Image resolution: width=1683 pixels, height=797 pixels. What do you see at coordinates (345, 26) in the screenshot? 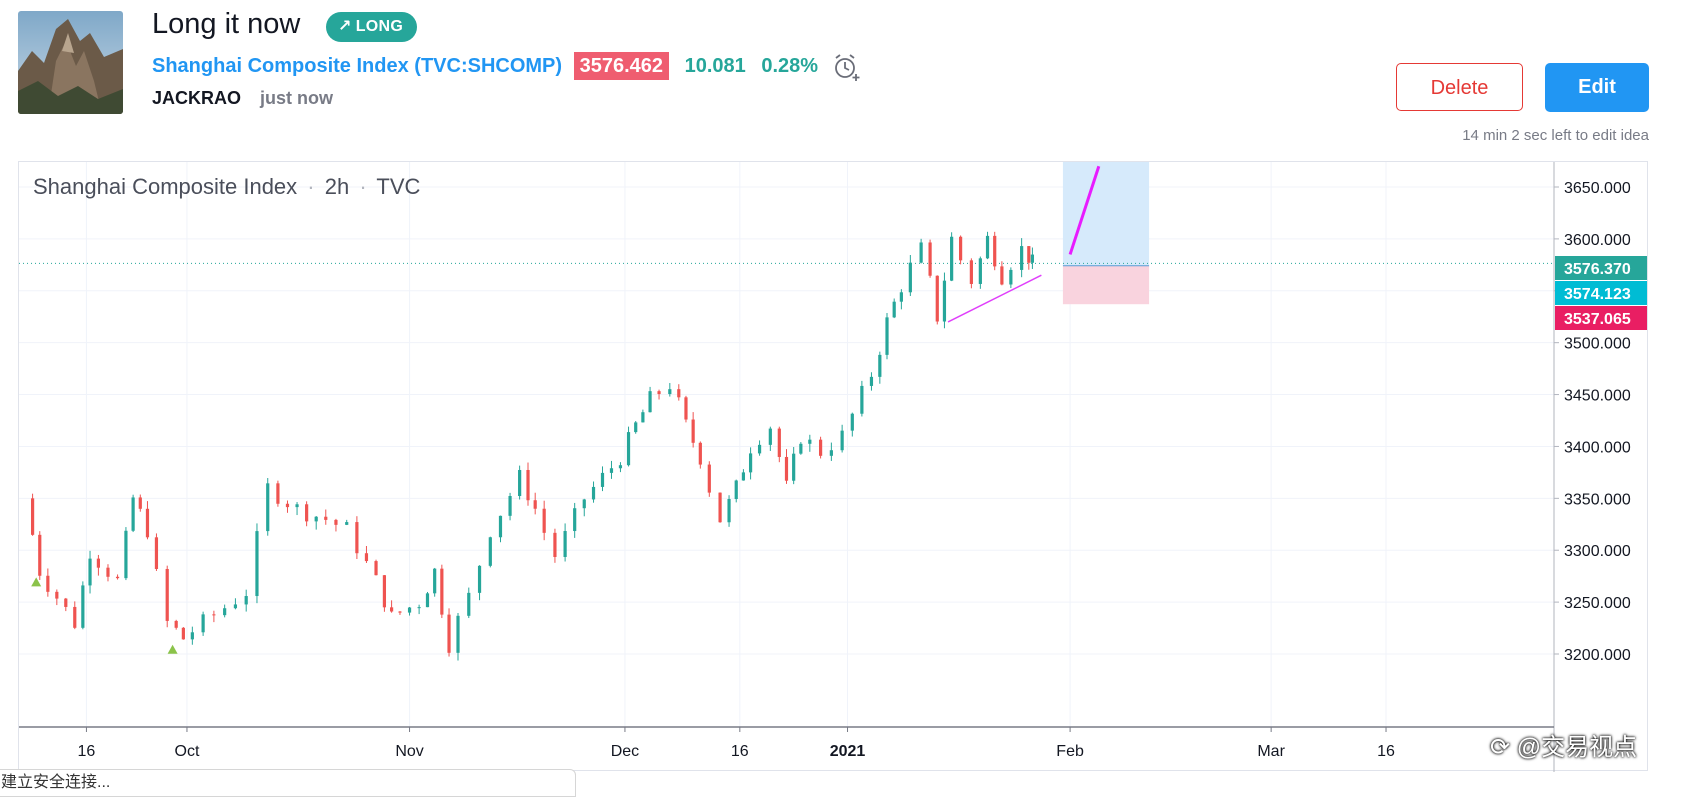
I see `arrow-up-right-icon: ↗` at bounding box center [345, 26].